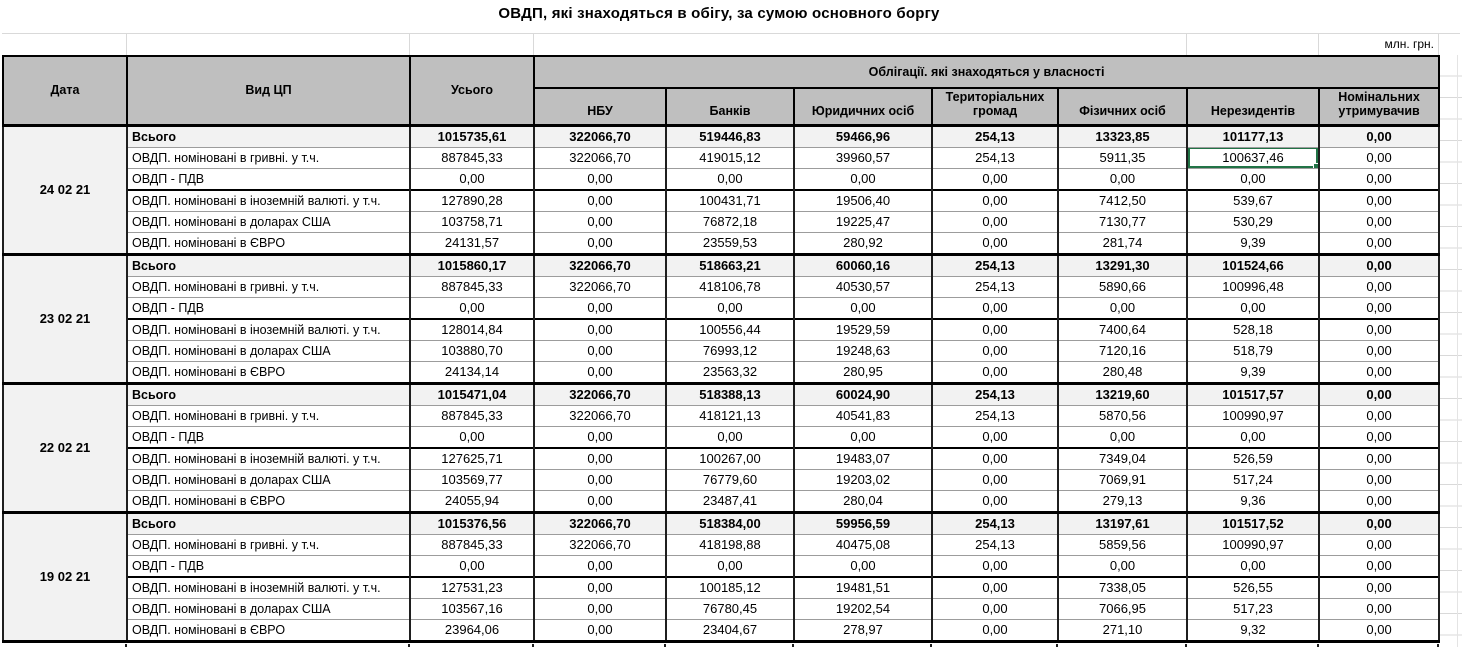  What do you see at coordinates (863, 522) in the screenshot?
I see `value-cell: 59956,59` at bounding box center [863, 522].